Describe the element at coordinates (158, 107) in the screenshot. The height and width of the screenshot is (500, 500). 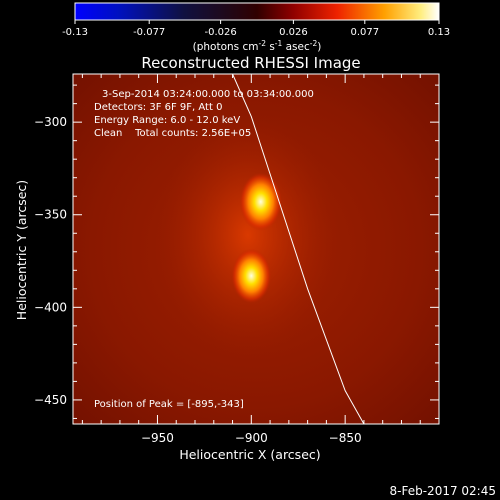
I see `info-line-detectors: Detectors: 3F 6F 9F, Att 0` at that location.